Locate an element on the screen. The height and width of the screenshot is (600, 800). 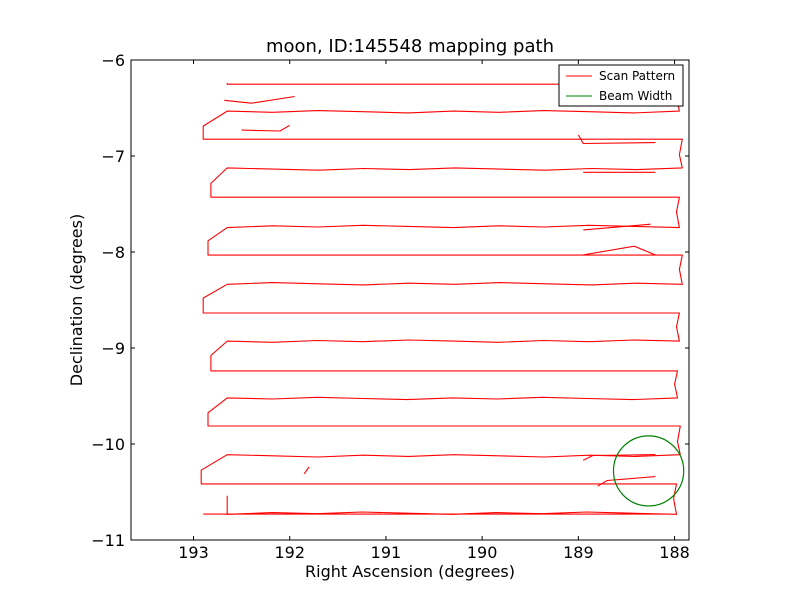
x-tick-label: 188 is located at coordinates (674, 552).